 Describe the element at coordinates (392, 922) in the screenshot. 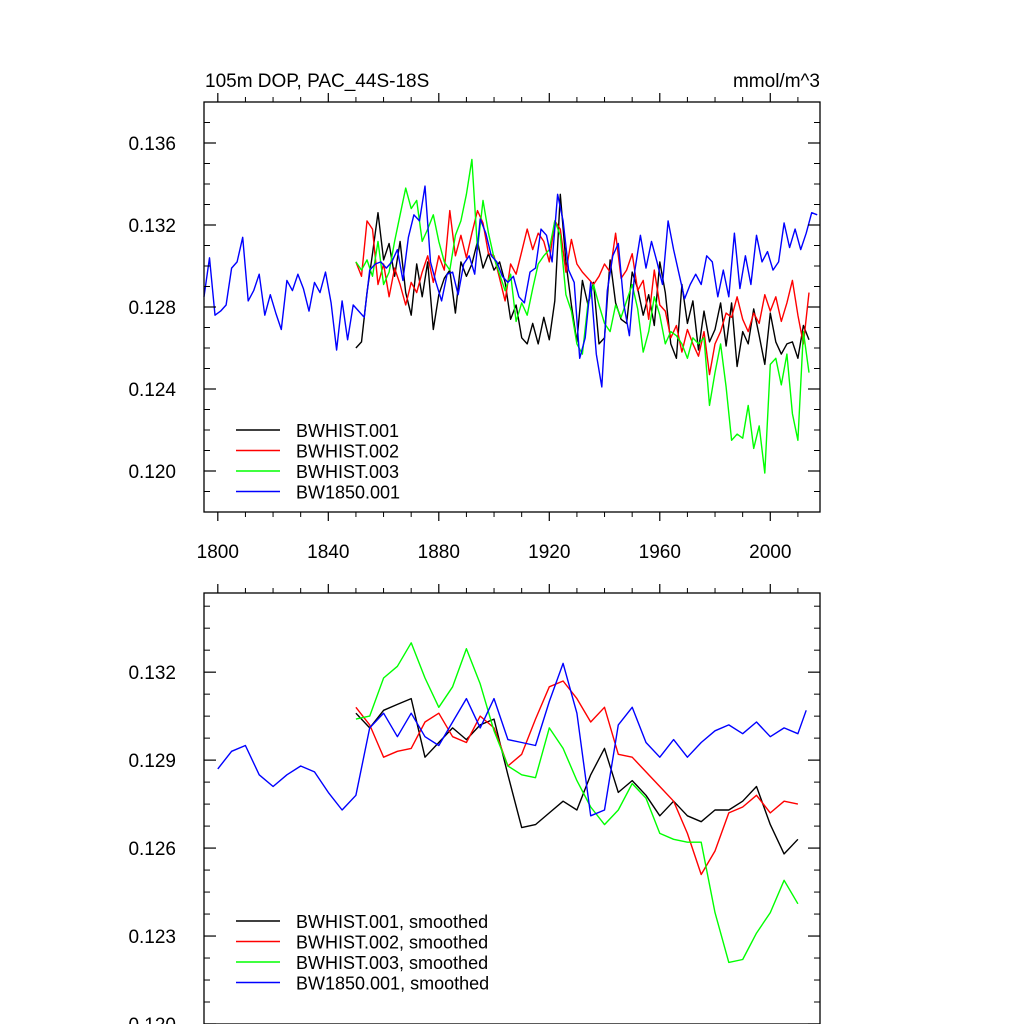

I see `bottom-legend-label-1: BWHIST.001, smoothed` at that location.